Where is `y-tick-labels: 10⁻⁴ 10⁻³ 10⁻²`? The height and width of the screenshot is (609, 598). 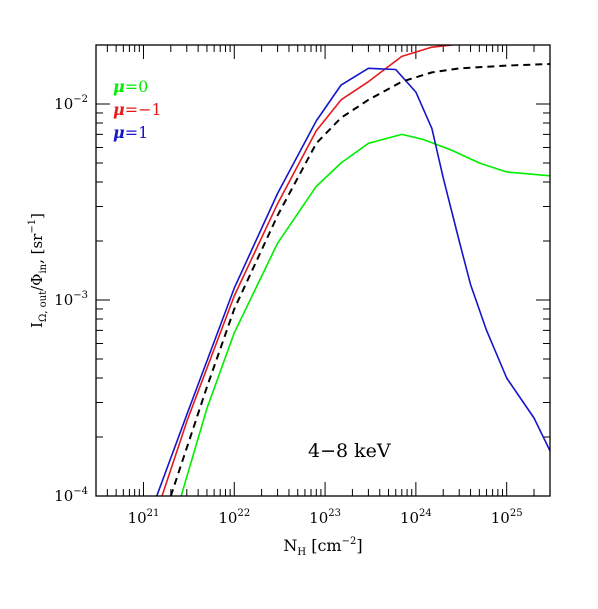
y-tick-labels: 10⁻⁴ 10⁻³ 10⁻² is located at coordinates (71, 299).